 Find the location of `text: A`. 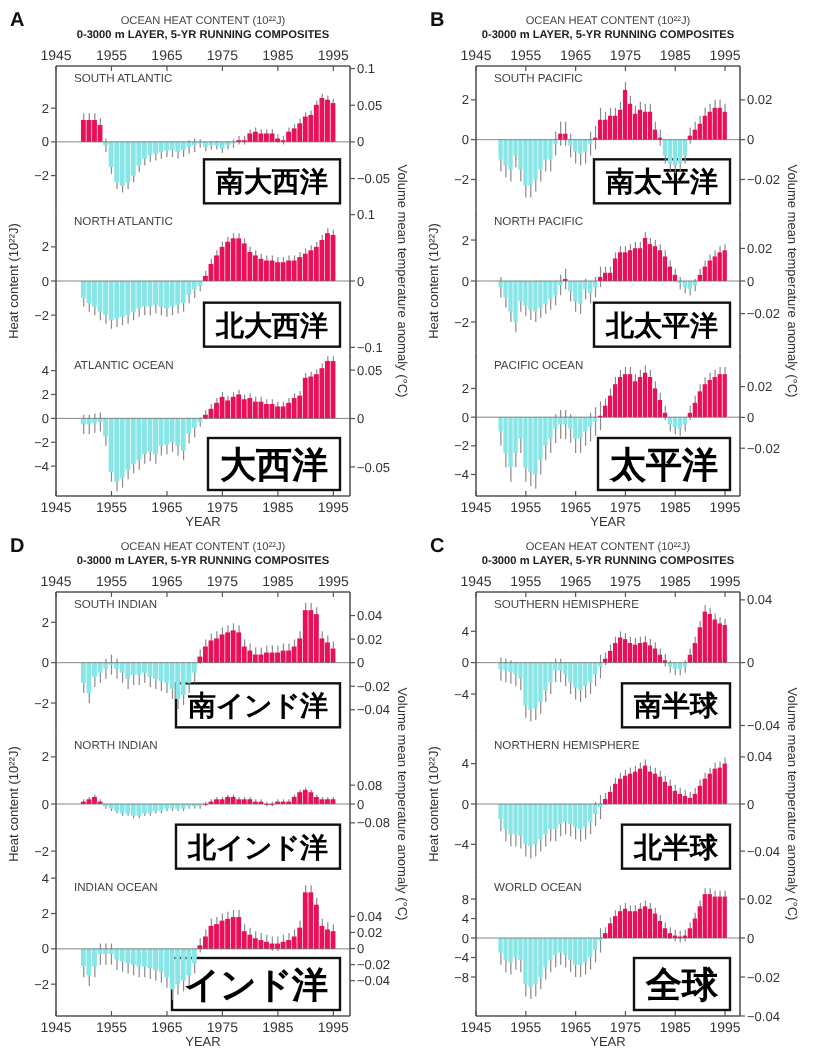

text: A is located at coordinates (17, 21).